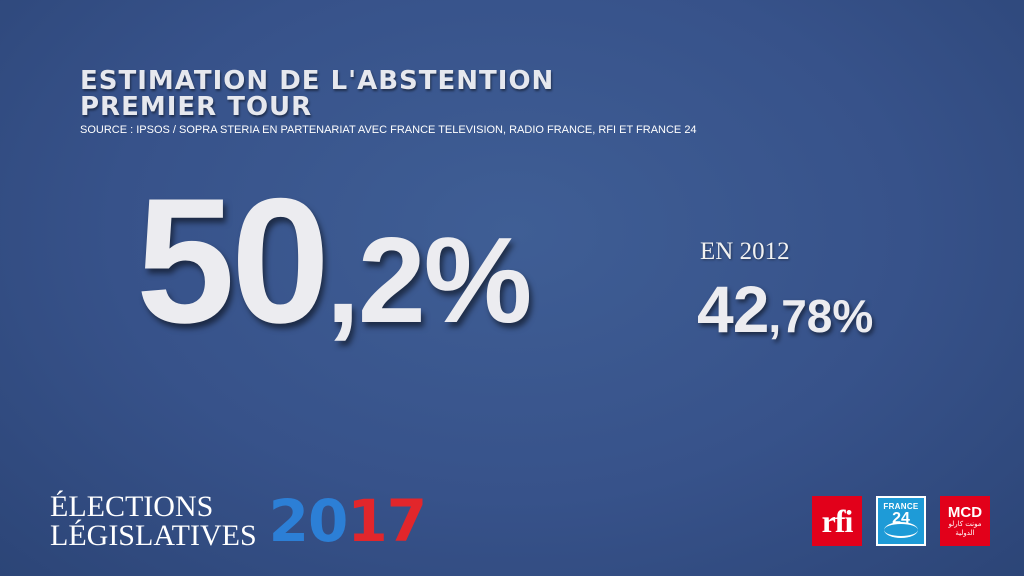 This screenshot has width=1024, height=576. Describe the element at coordinates (132, 506) in the screenshot. I see `branding-line1: ÉLECTIONS` at that location.